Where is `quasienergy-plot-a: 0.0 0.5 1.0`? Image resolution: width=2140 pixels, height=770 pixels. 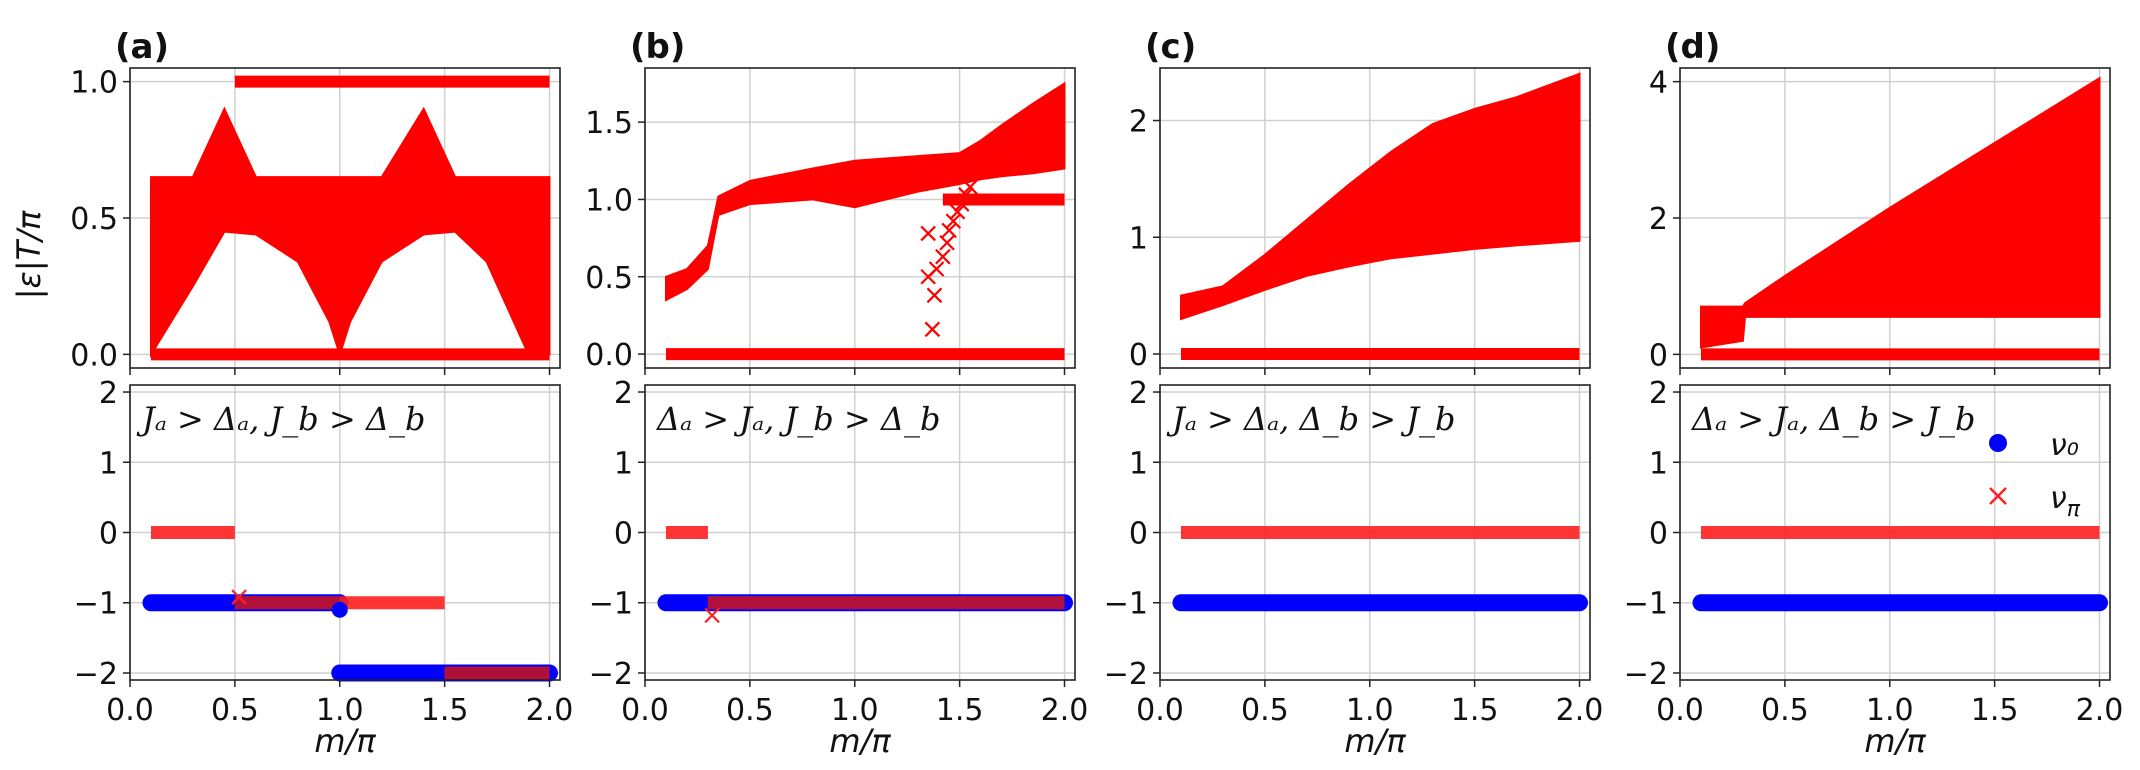 quasienergy-plot-a: 0.0 0.5 1.0 is located at coordinates (315, 220).